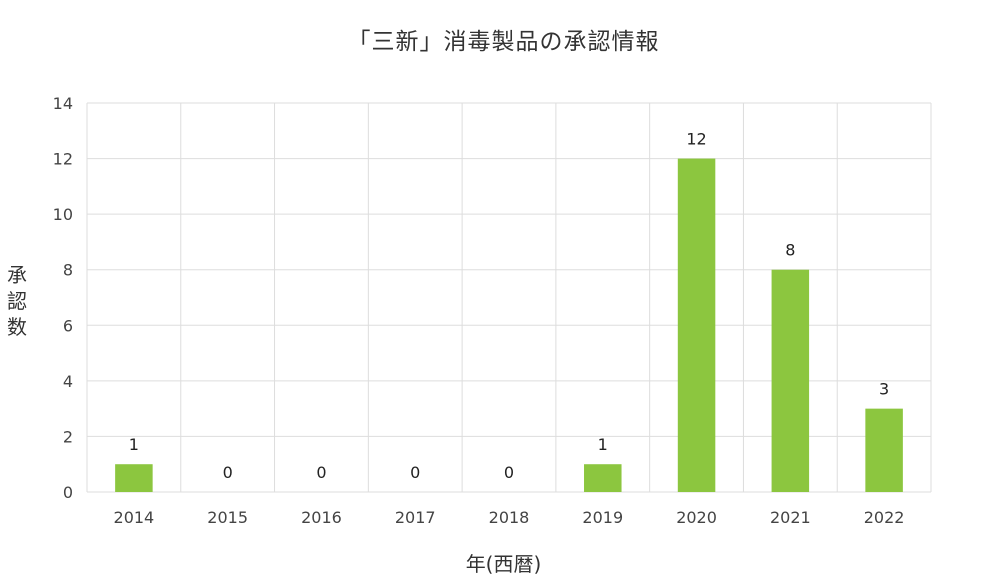 This screenshot has width=1007, height=585. What do you see at coordinates (321, 517) in the screenshot?
I see `x-tick-label: 2016` at bounding box center [321, 517].